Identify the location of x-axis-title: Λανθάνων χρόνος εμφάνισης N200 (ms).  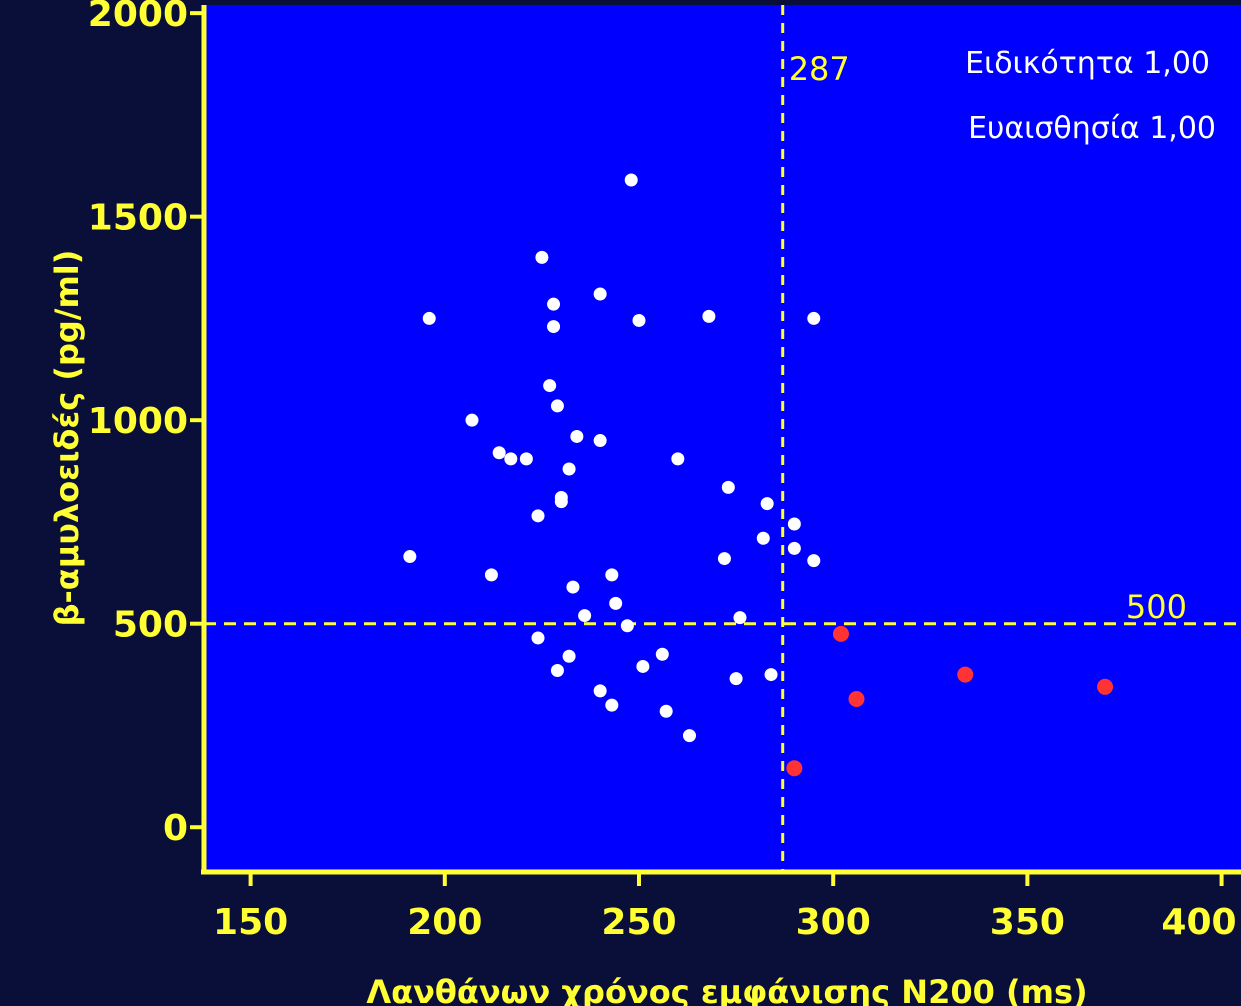
(726, 989).